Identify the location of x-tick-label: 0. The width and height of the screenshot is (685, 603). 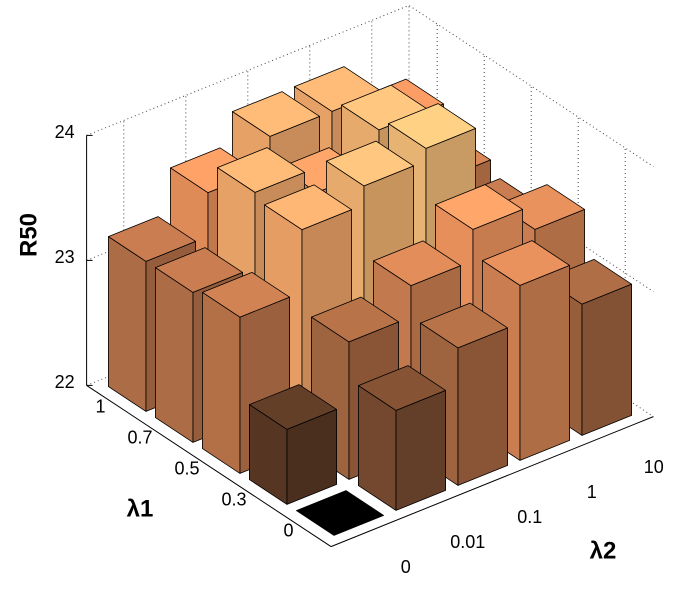
(406, 567).